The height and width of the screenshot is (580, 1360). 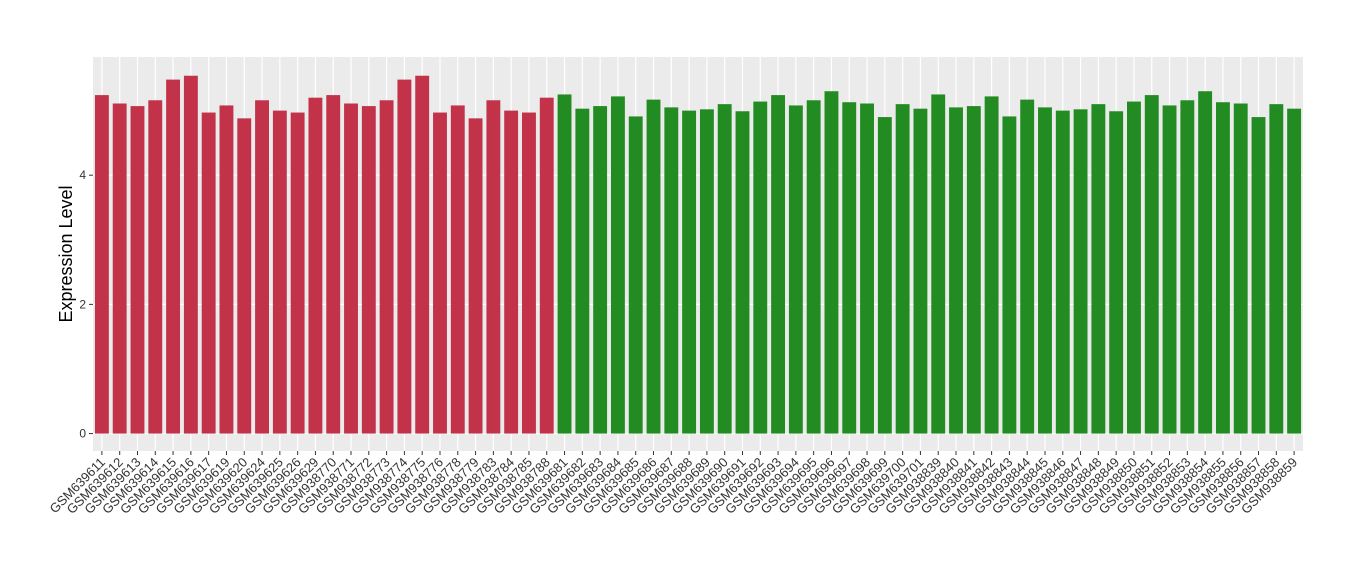 What do you see at coordinates (82, 434) in the screenshot?
I see `y-tick-label: 0` at bounding box center [82, 434].